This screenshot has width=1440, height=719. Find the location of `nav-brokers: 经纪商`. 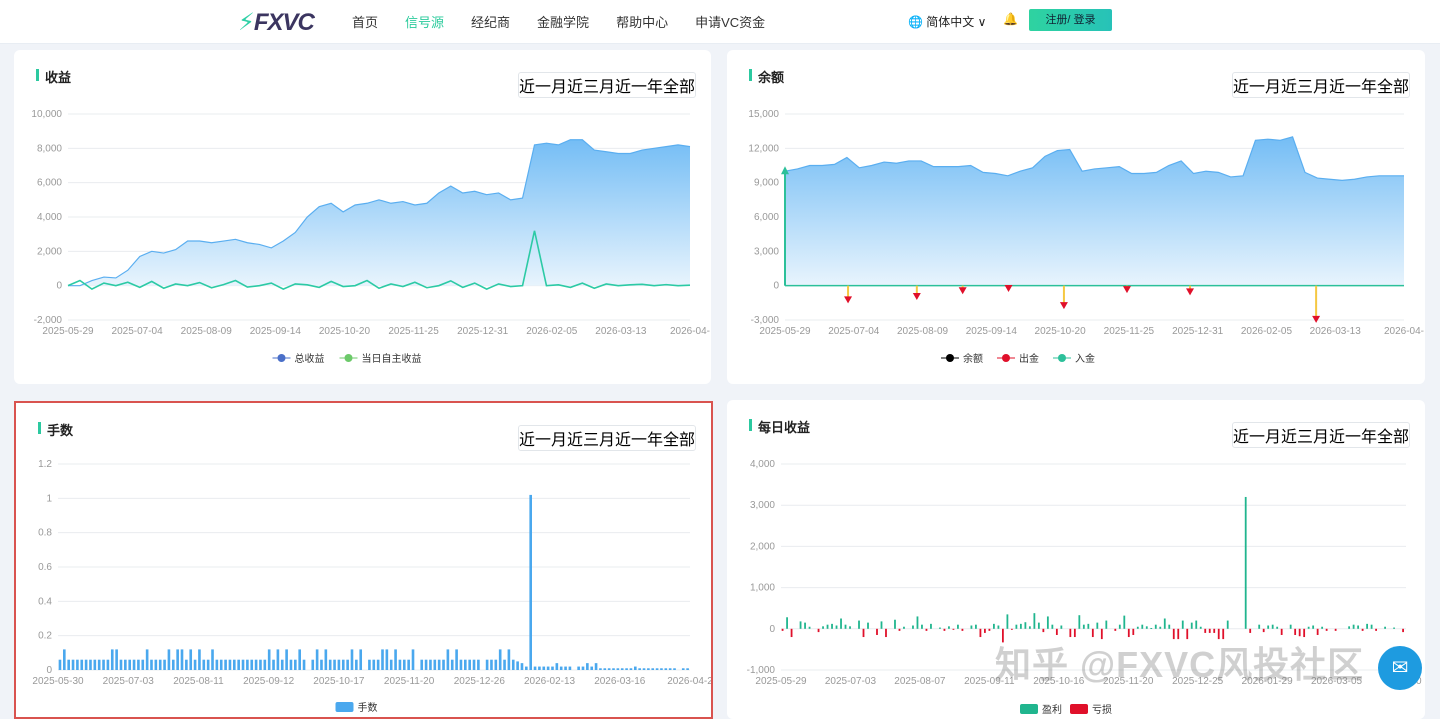

nav-brokers: 经纪商 is located at coordinates (491, 22).